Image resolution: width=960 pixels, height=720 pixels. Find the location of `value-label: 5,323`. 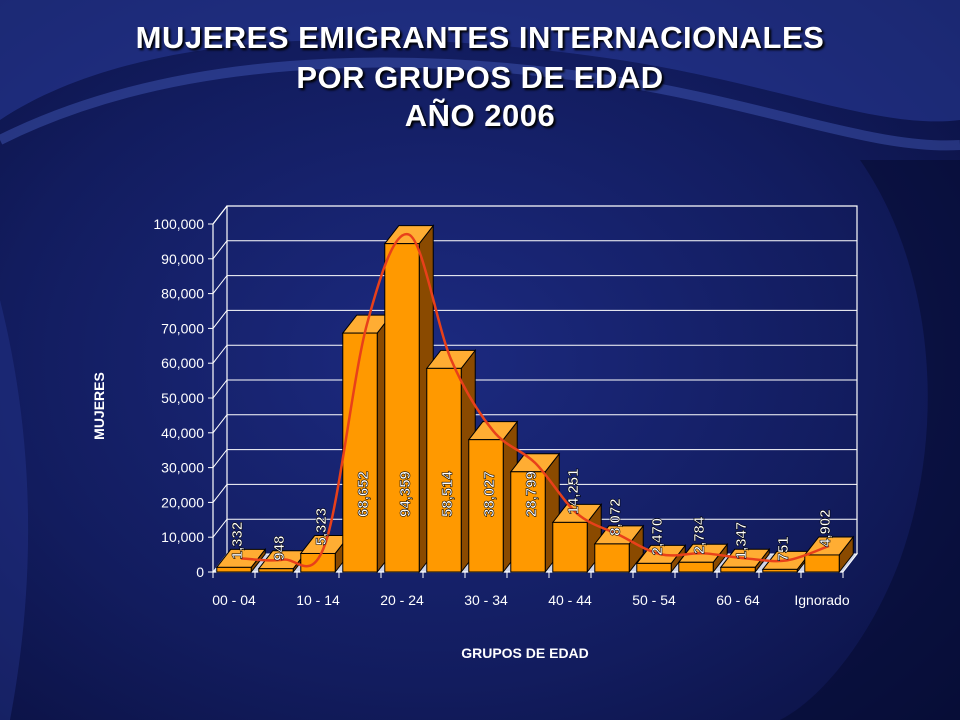

value-label: 5,323 is located at coordinates (321, 527).